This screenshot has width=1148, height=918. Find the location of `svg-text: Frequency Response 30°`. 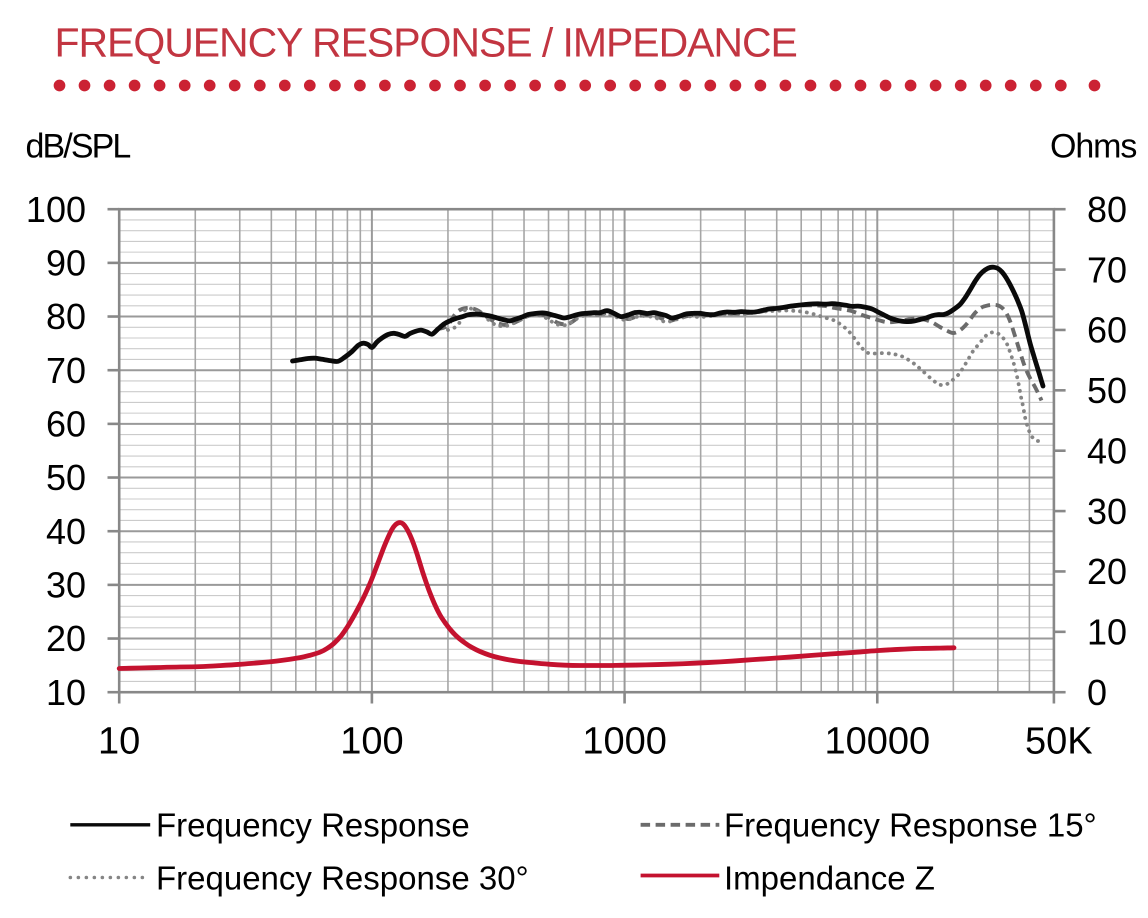

svg-text: Frequency Response 30° is located at coordinates (342, 877).